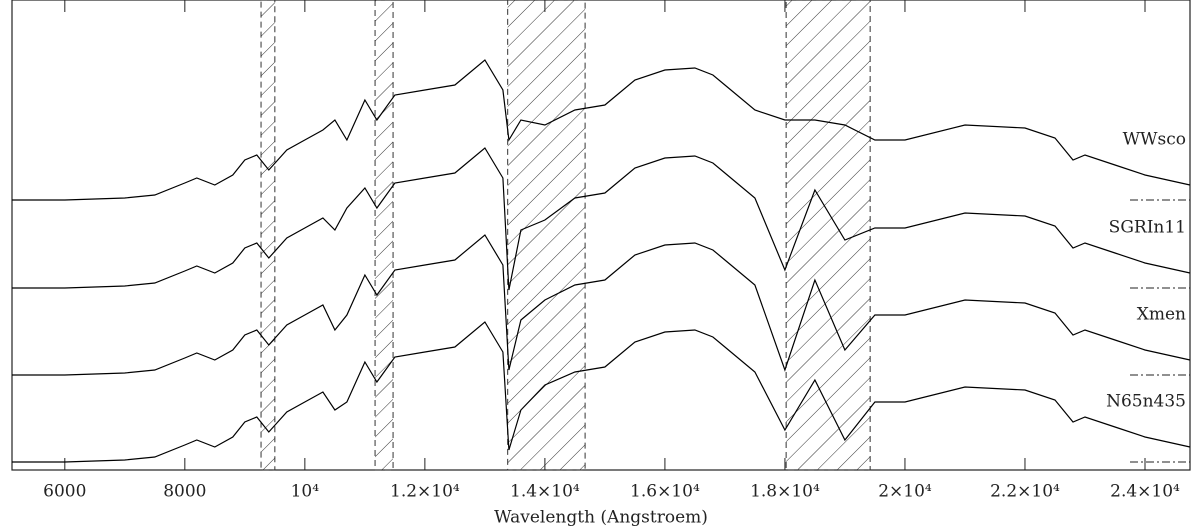 The width and height of the screenshot is (1200, 527). Describe the element at coordinates (1154, 140) in the screenshot. I see `series-label: WWsco` at that location.